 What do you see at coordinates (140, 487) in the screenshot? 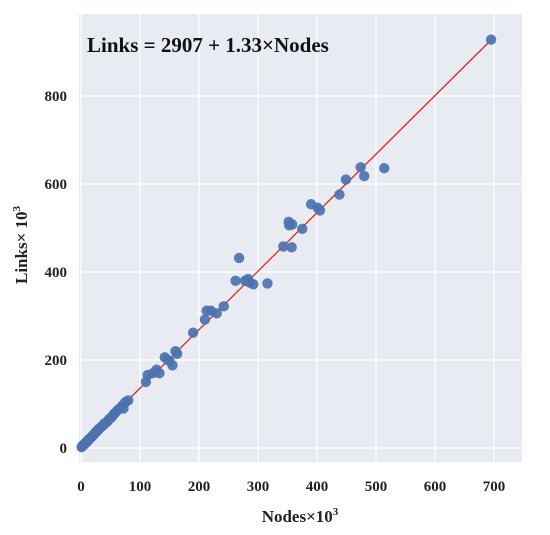
I see `x-tick-label: 100` at bounding box center [140, 487].